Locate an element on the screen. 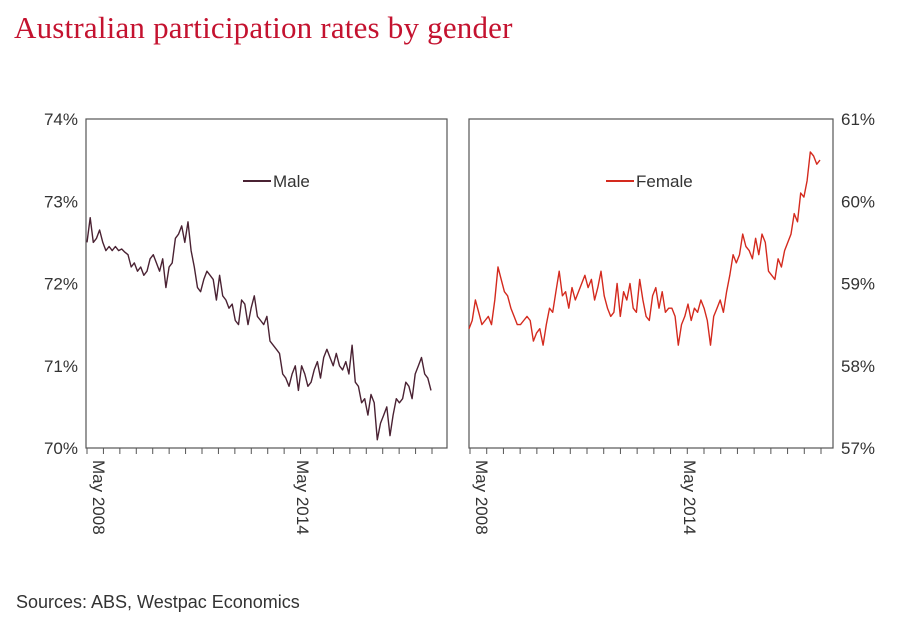 The width and height of the screenshot is (912, 631). female-y-tick-label: 61% is located at coordinates (858, 119).